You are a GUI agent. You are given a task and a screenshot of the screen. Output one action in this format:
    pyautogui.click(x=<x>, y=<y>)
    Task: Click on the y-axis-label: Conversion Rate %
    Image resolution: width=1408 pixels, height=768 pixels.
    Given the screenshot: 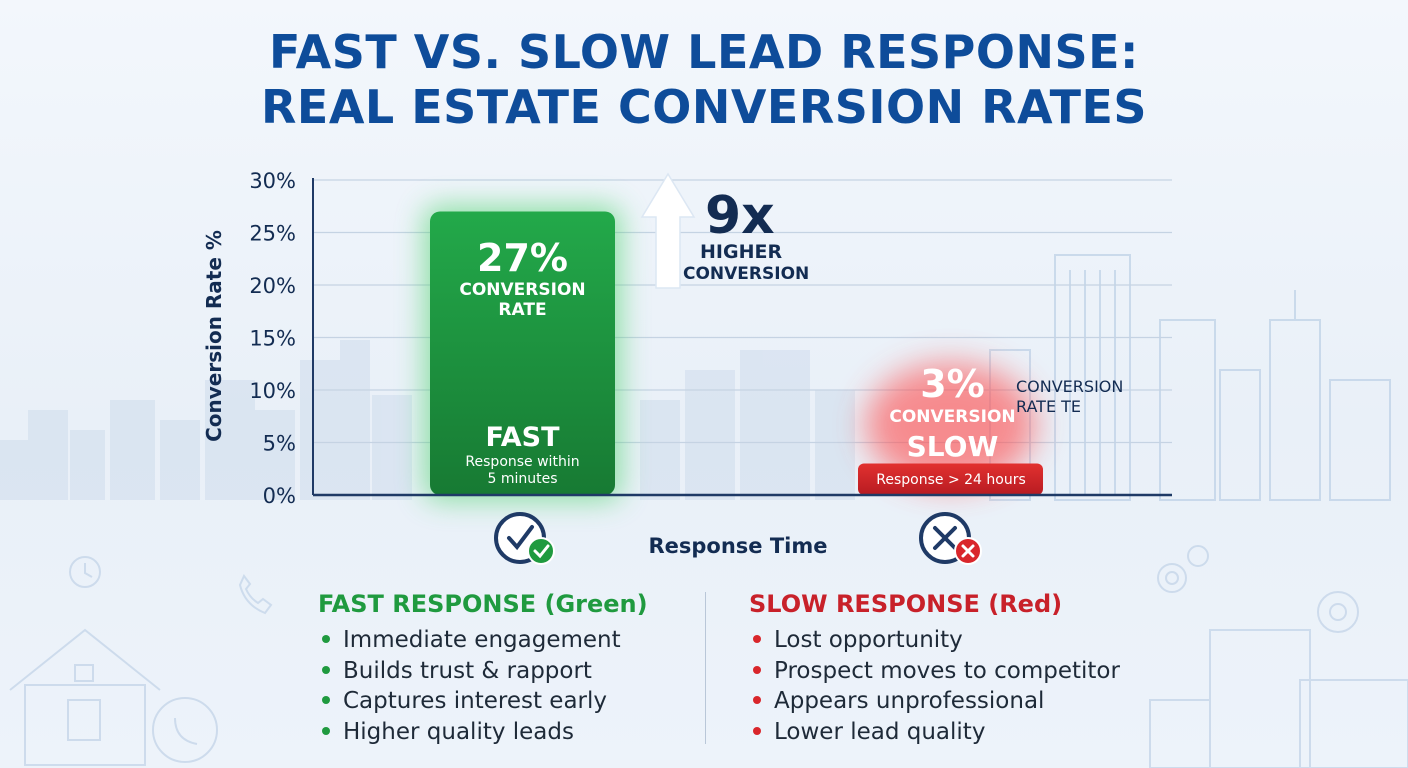 What is the action you would take?
    pyautogui.click(x=214, y=336)
    